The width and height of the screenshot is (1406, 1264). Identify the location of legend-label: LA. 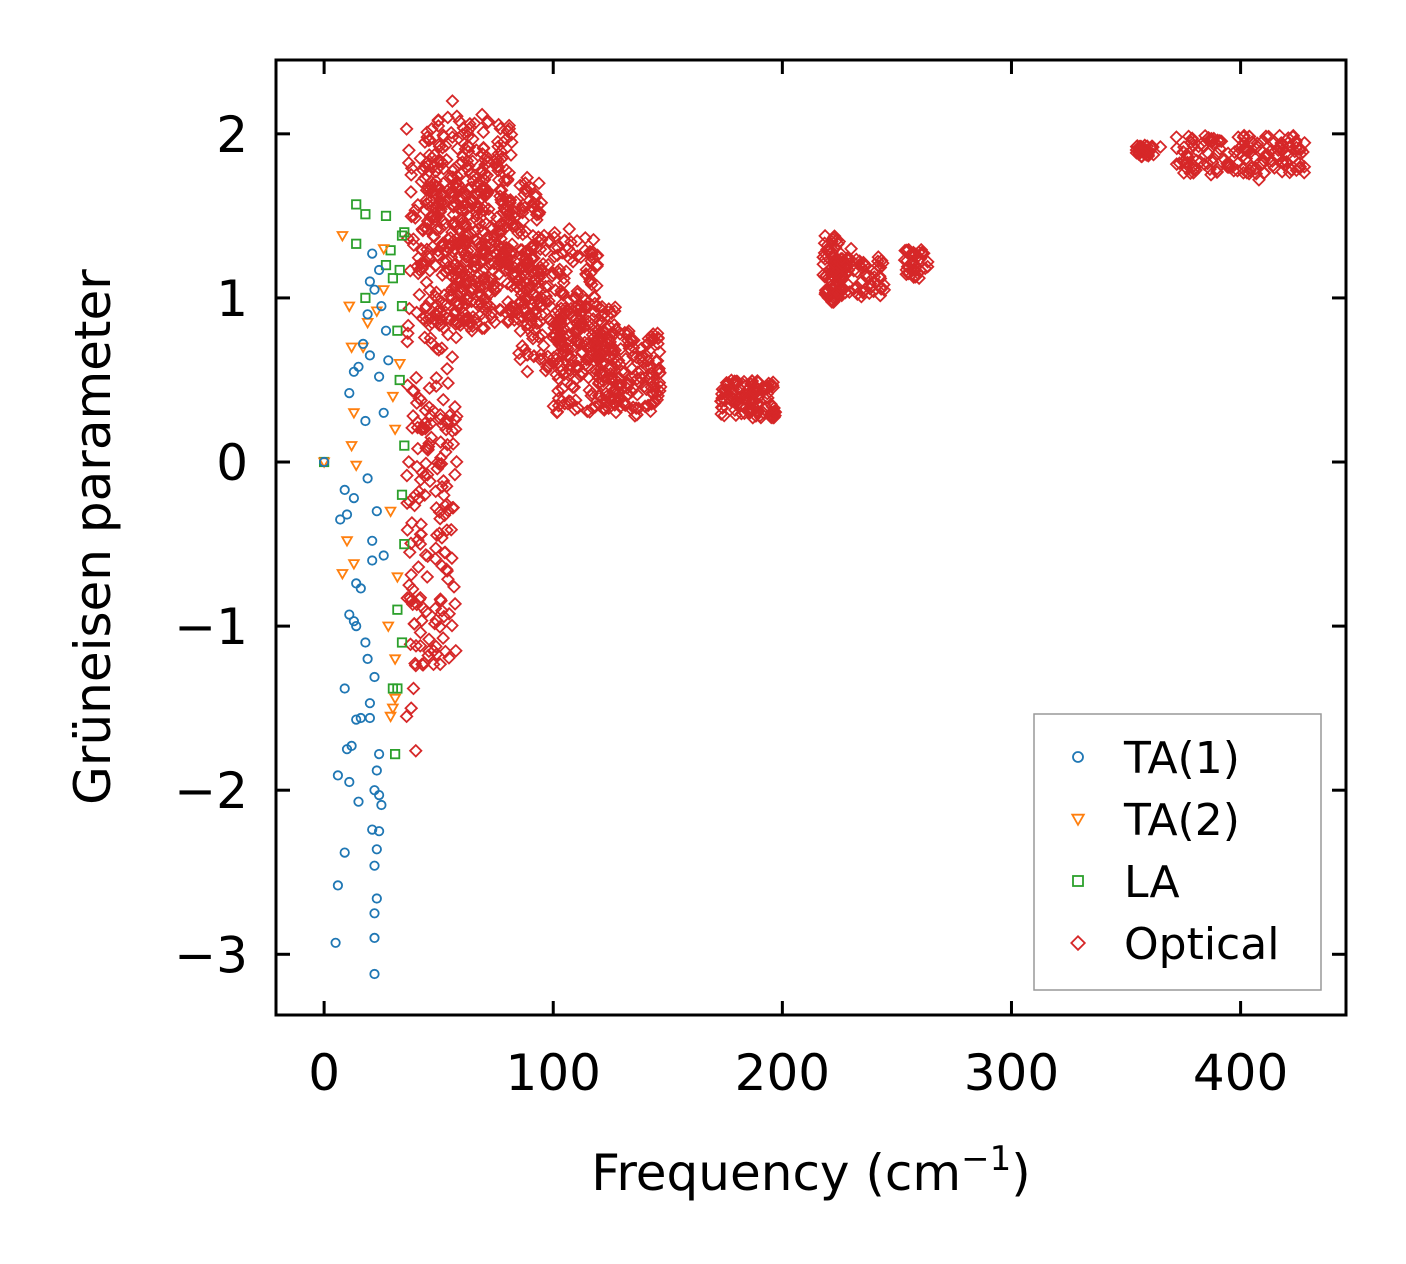
(1152, 882).